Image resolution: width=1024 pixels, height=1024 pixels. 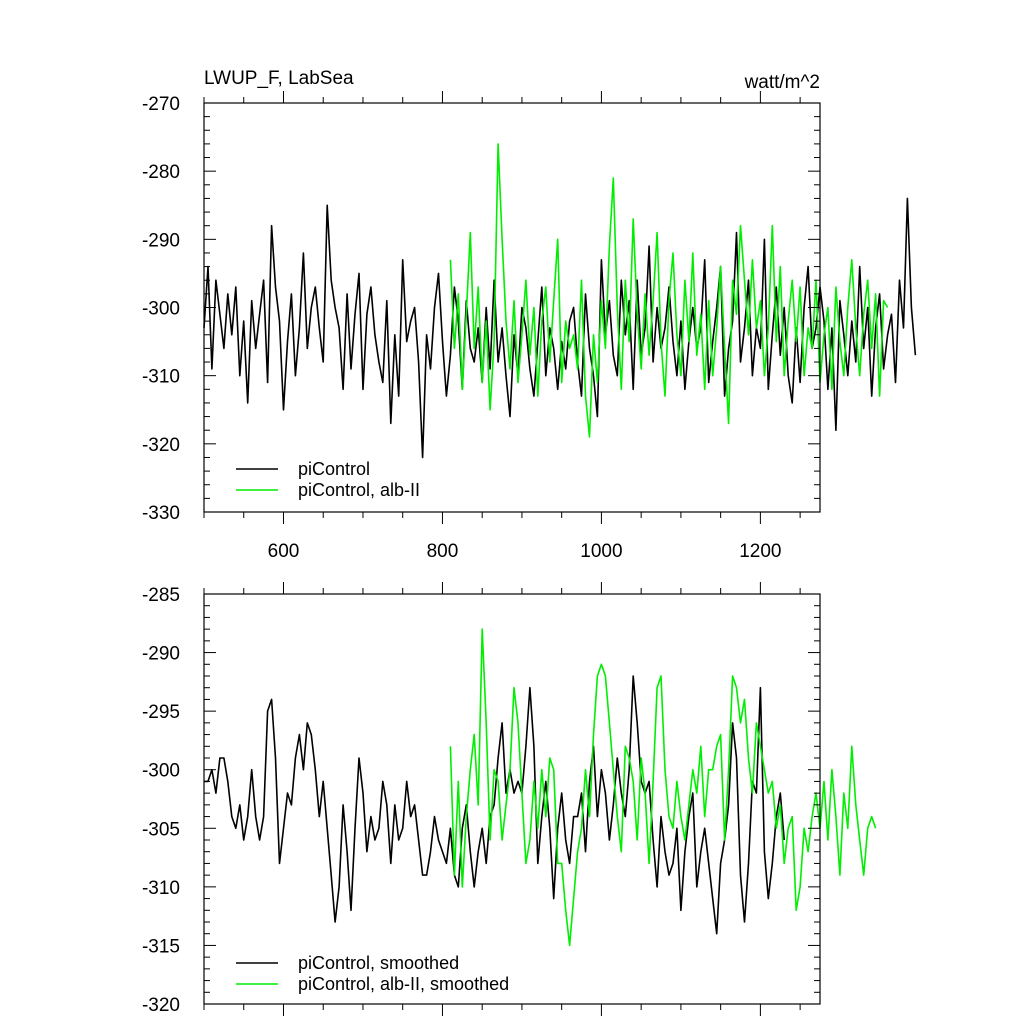 I want to click on top-legend-label-0: piControl, so click(x=334, y=469).